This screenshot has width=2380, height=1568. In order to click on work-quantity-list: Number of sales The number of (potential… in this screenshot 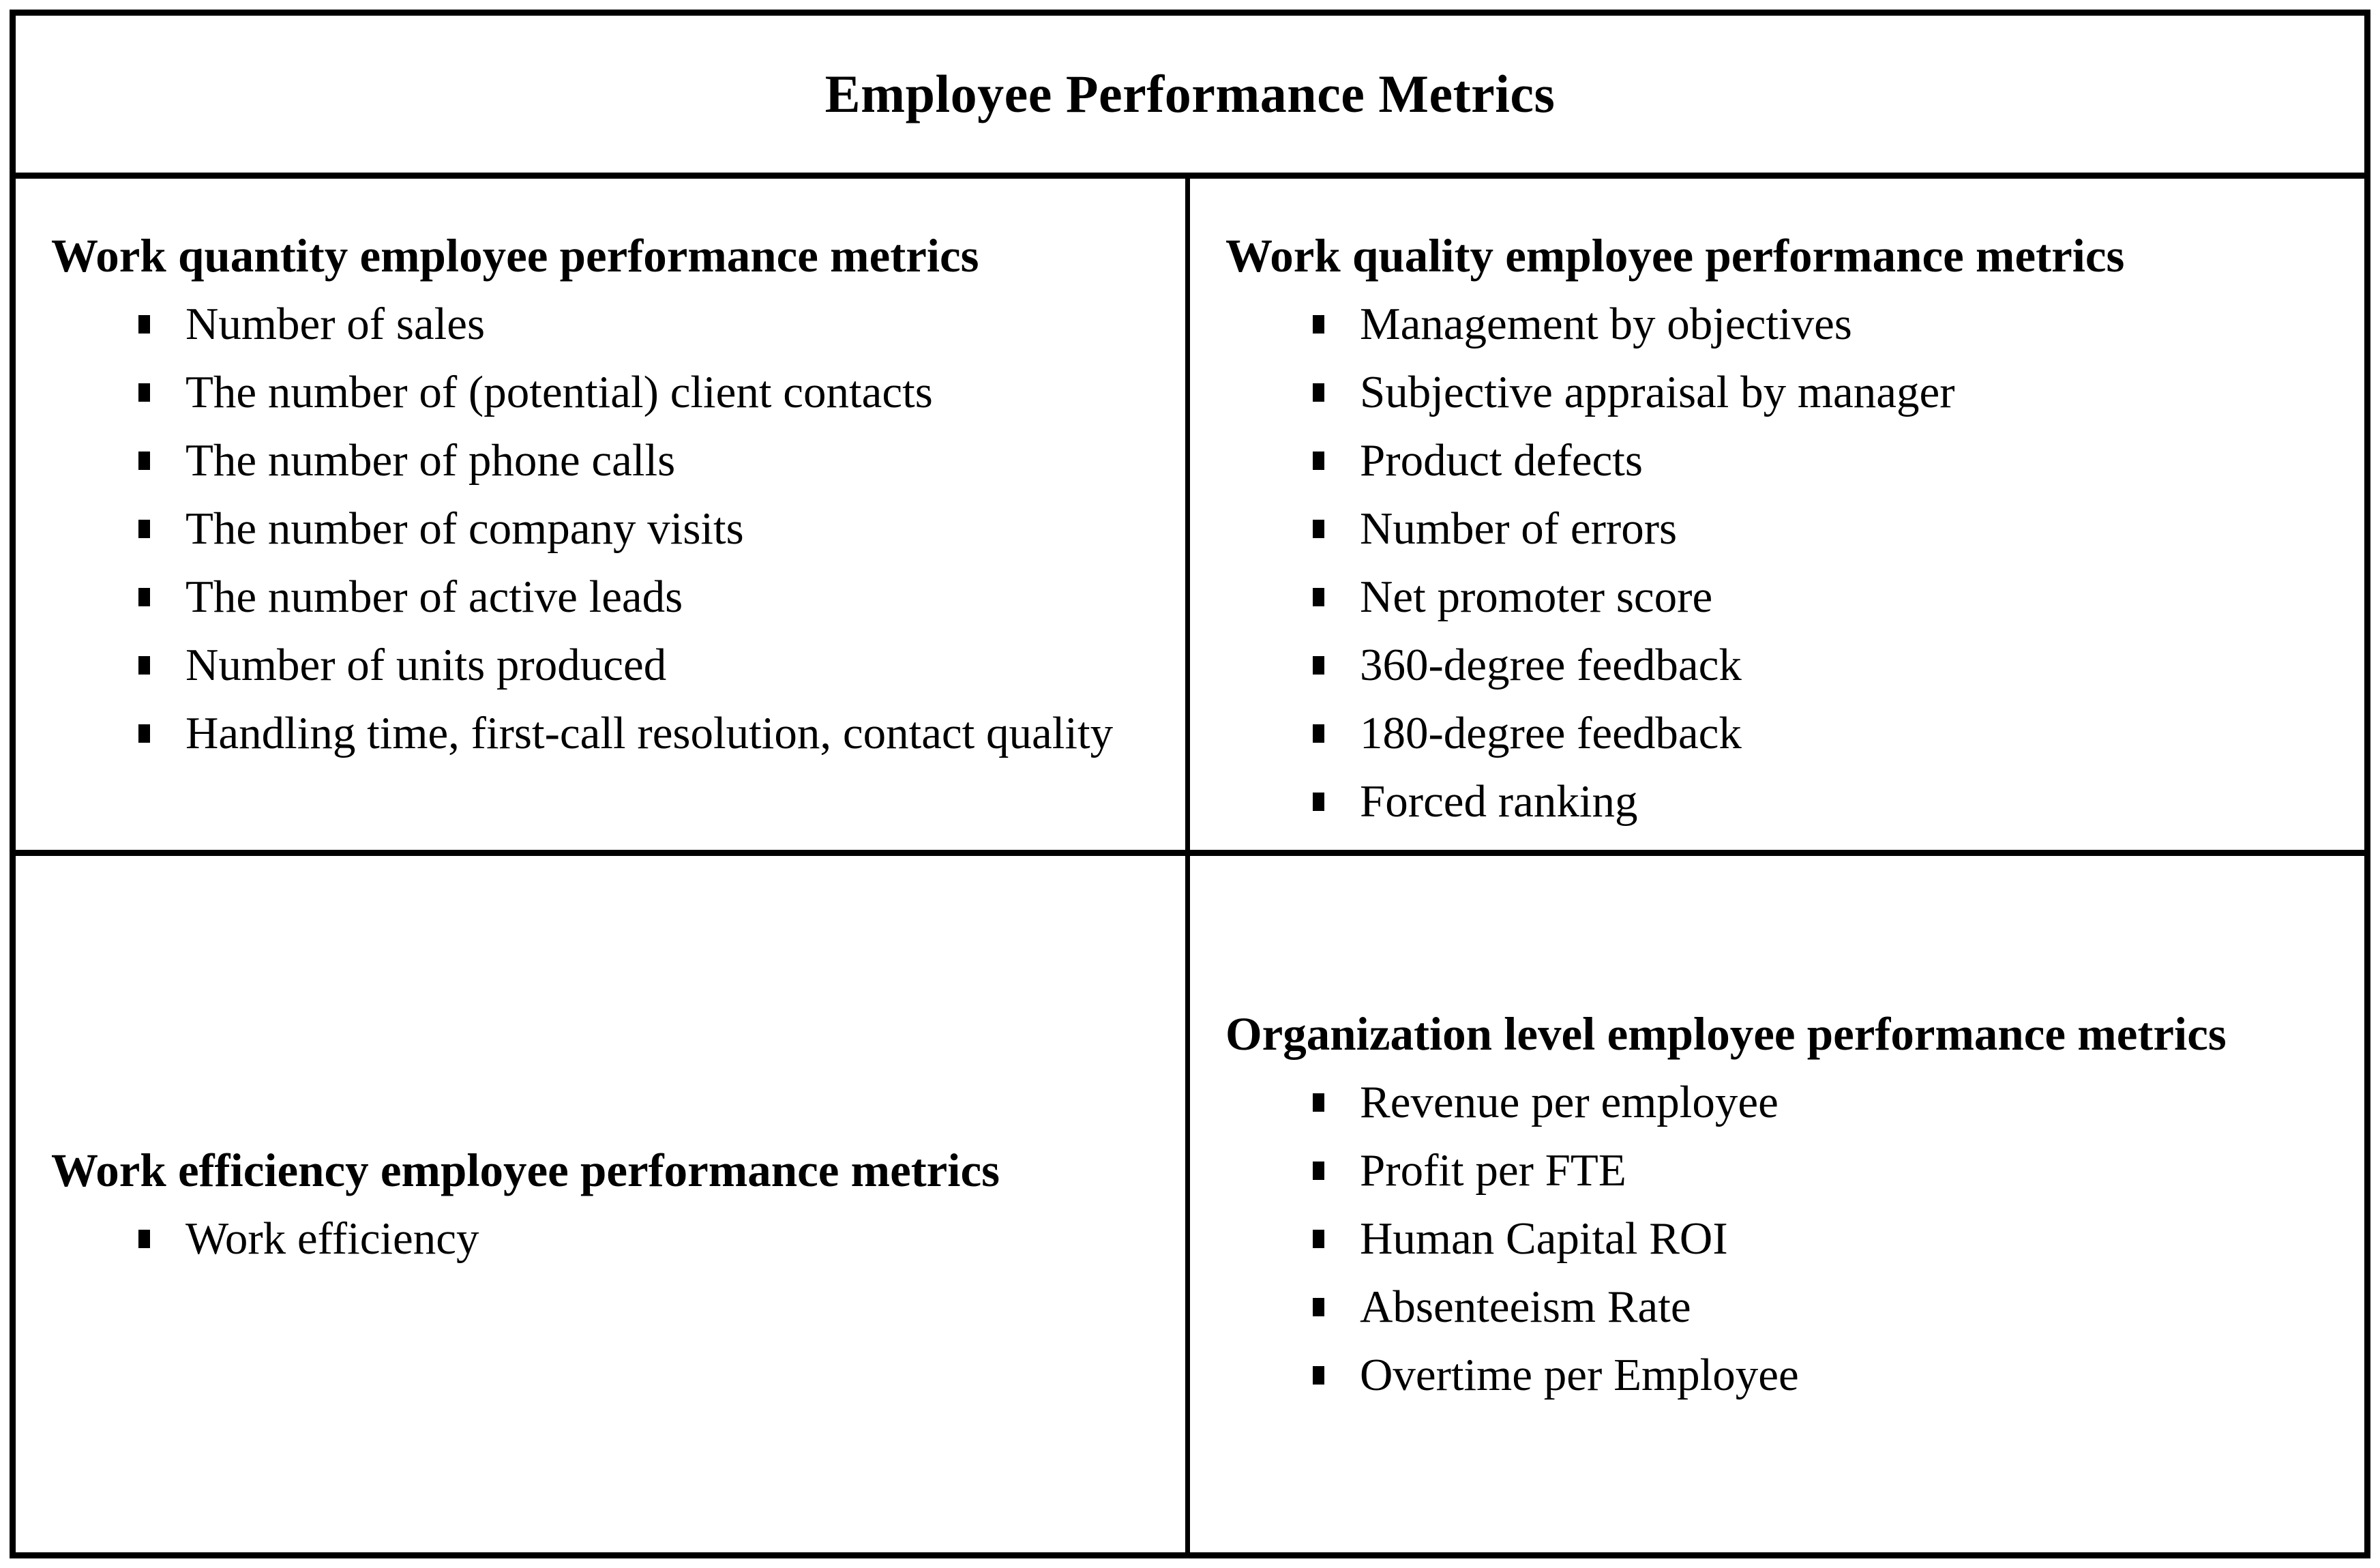, I will do `click(611, 528)`.